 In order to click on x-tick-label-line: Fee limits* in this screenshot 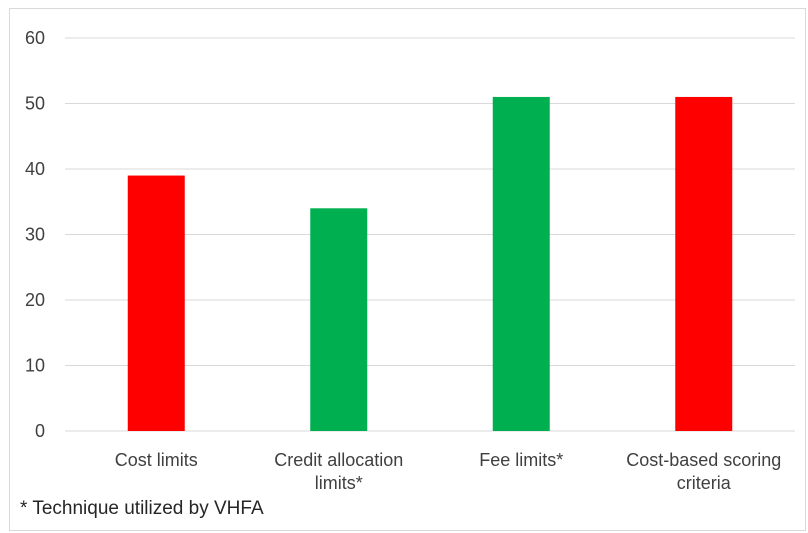, I will do `click(521, 460)`.